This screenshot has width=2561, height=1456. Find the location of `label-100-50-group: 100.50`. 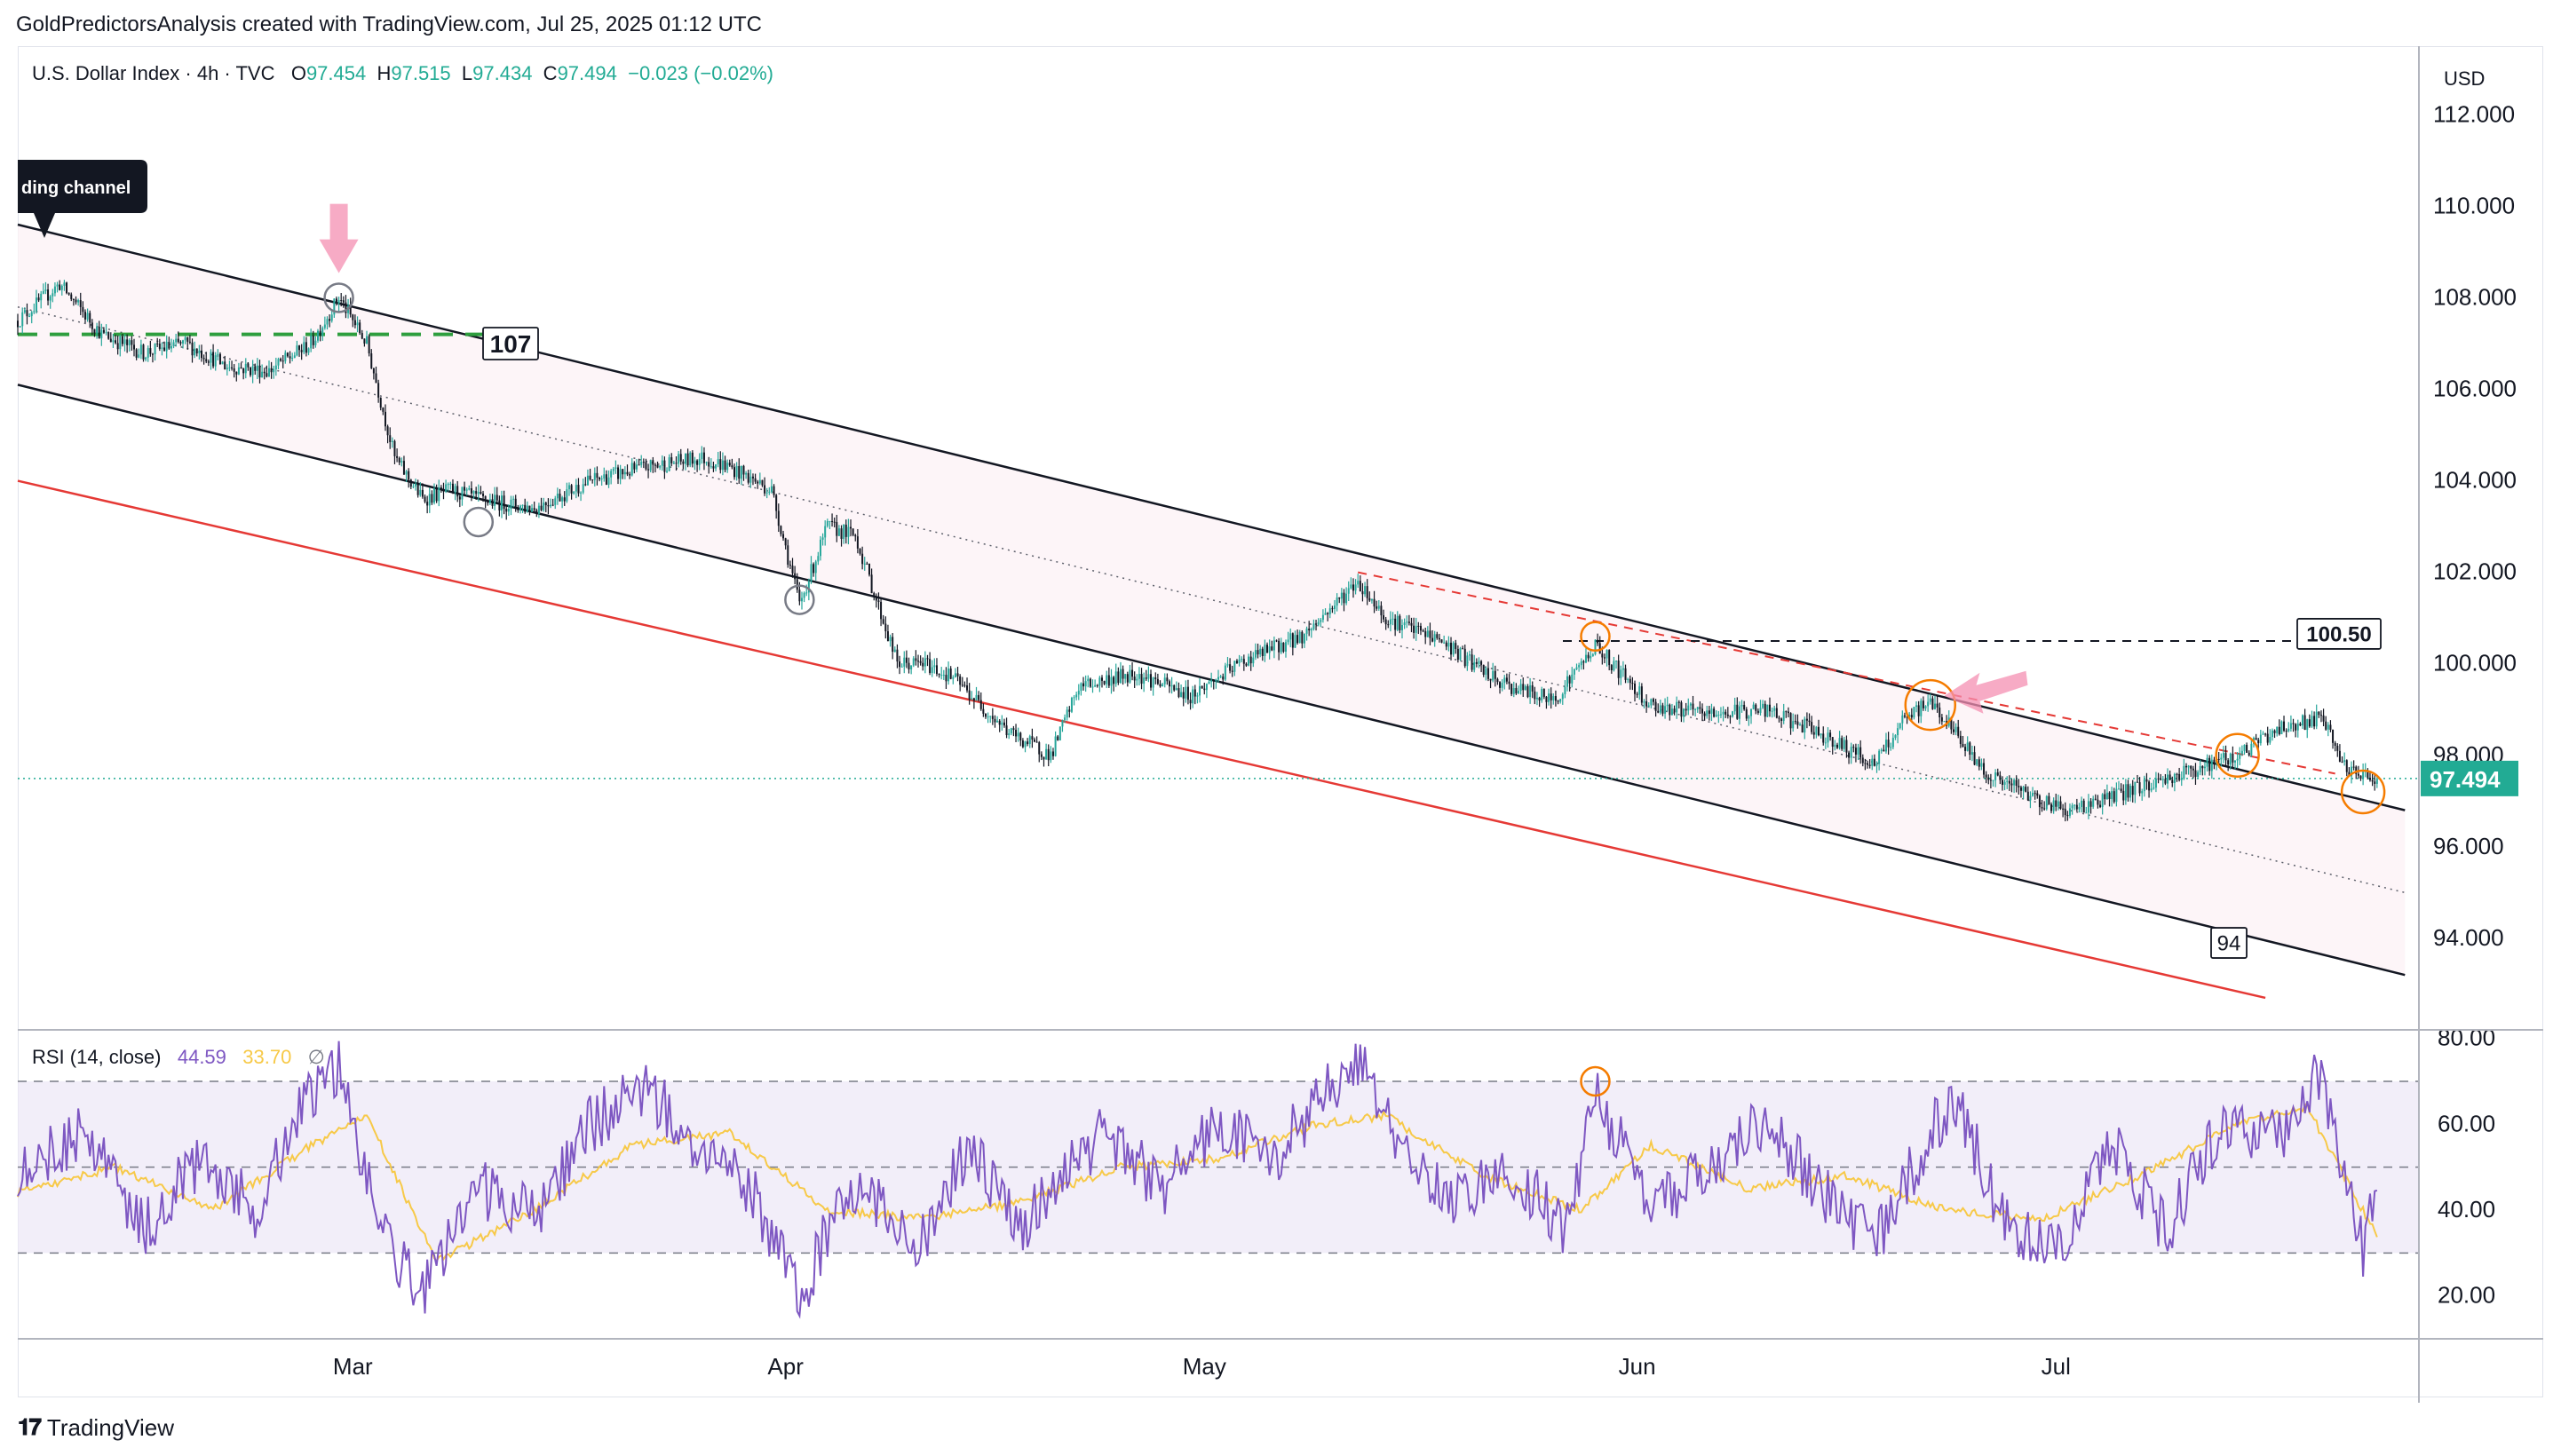

label-100-50-group: 100.50 is located at coordinates (2339, 634).